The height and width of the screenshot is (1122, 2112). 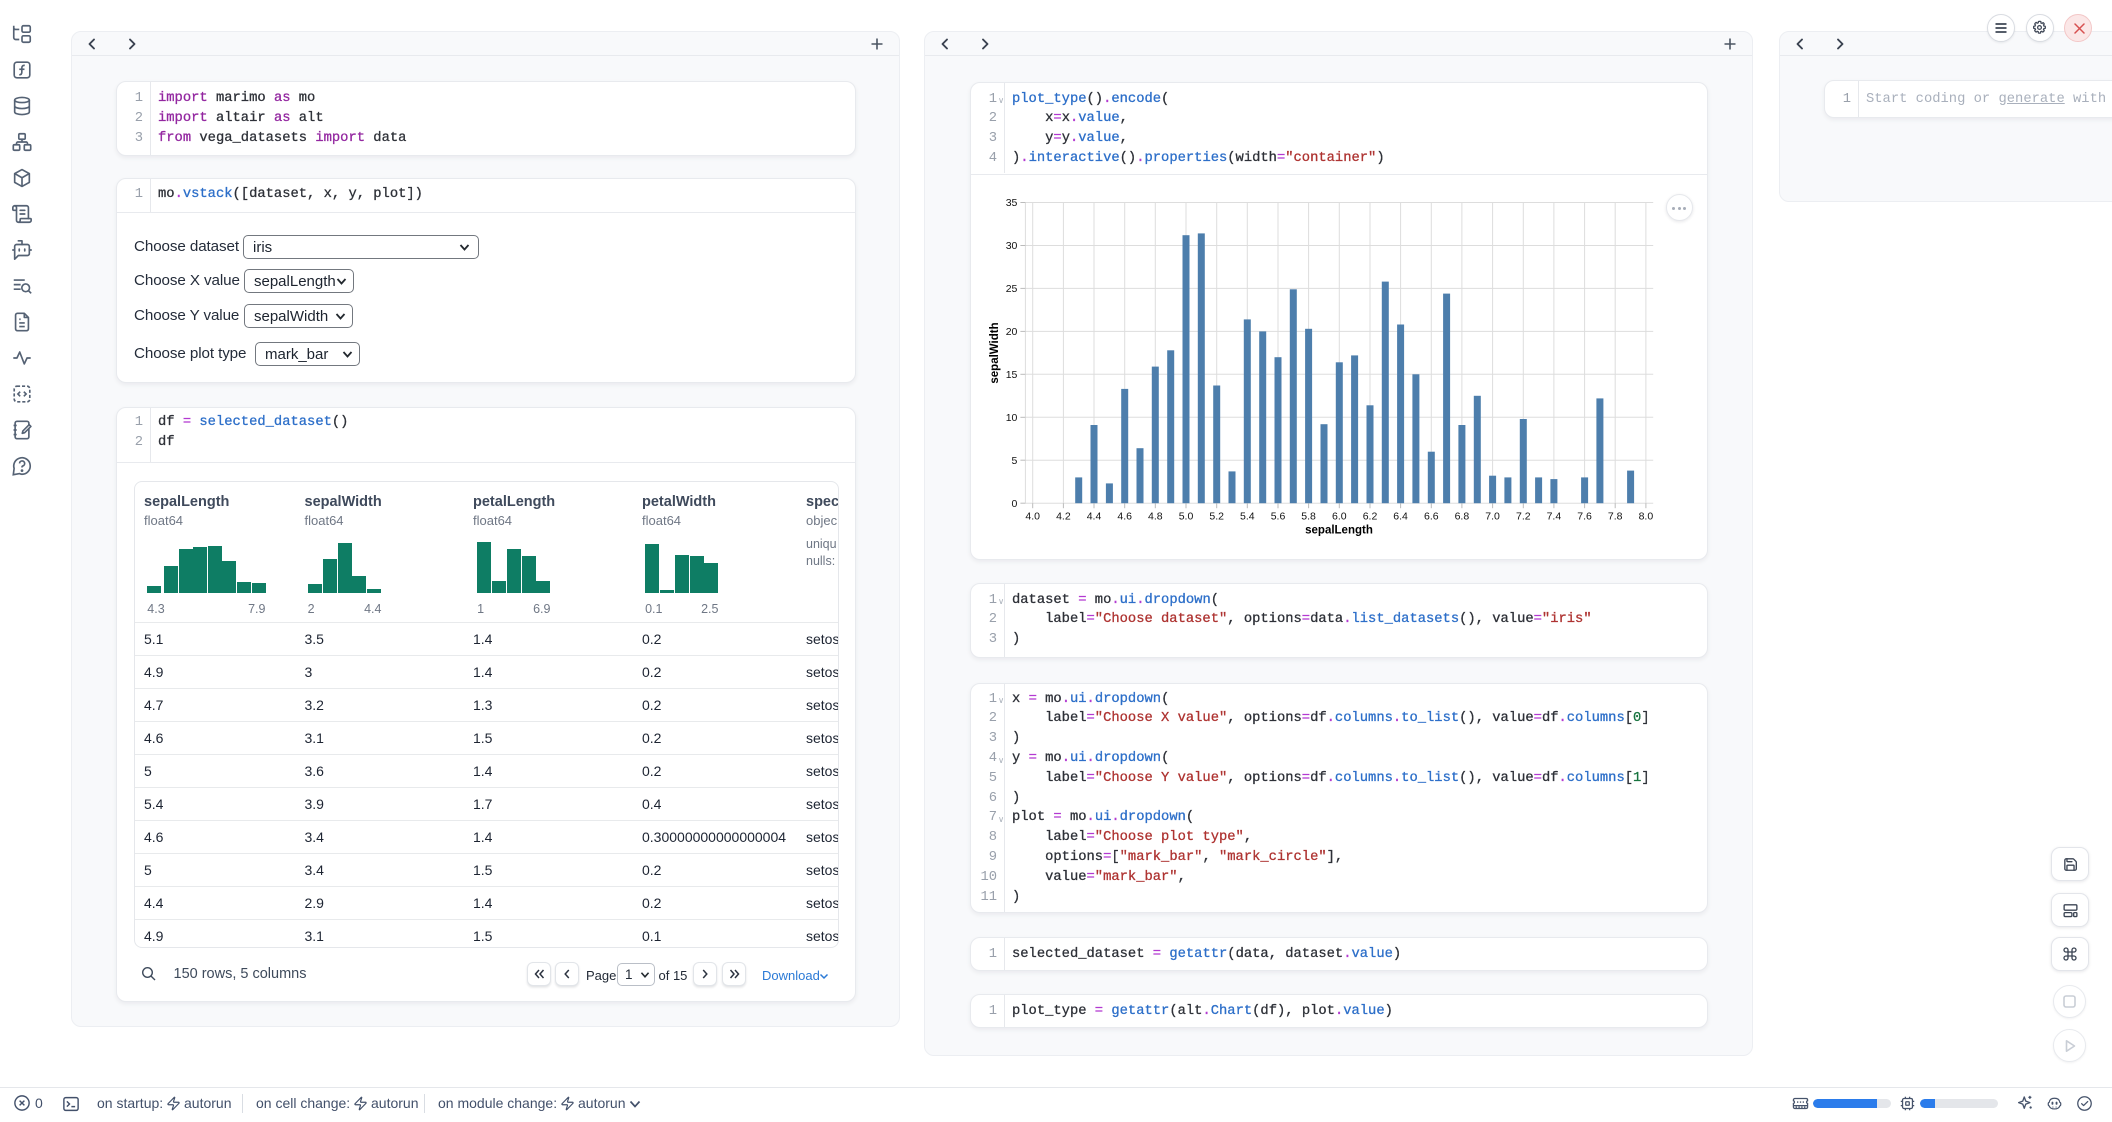 I want to click on svg-text: sepalLength, so click(x=1339, y=531).